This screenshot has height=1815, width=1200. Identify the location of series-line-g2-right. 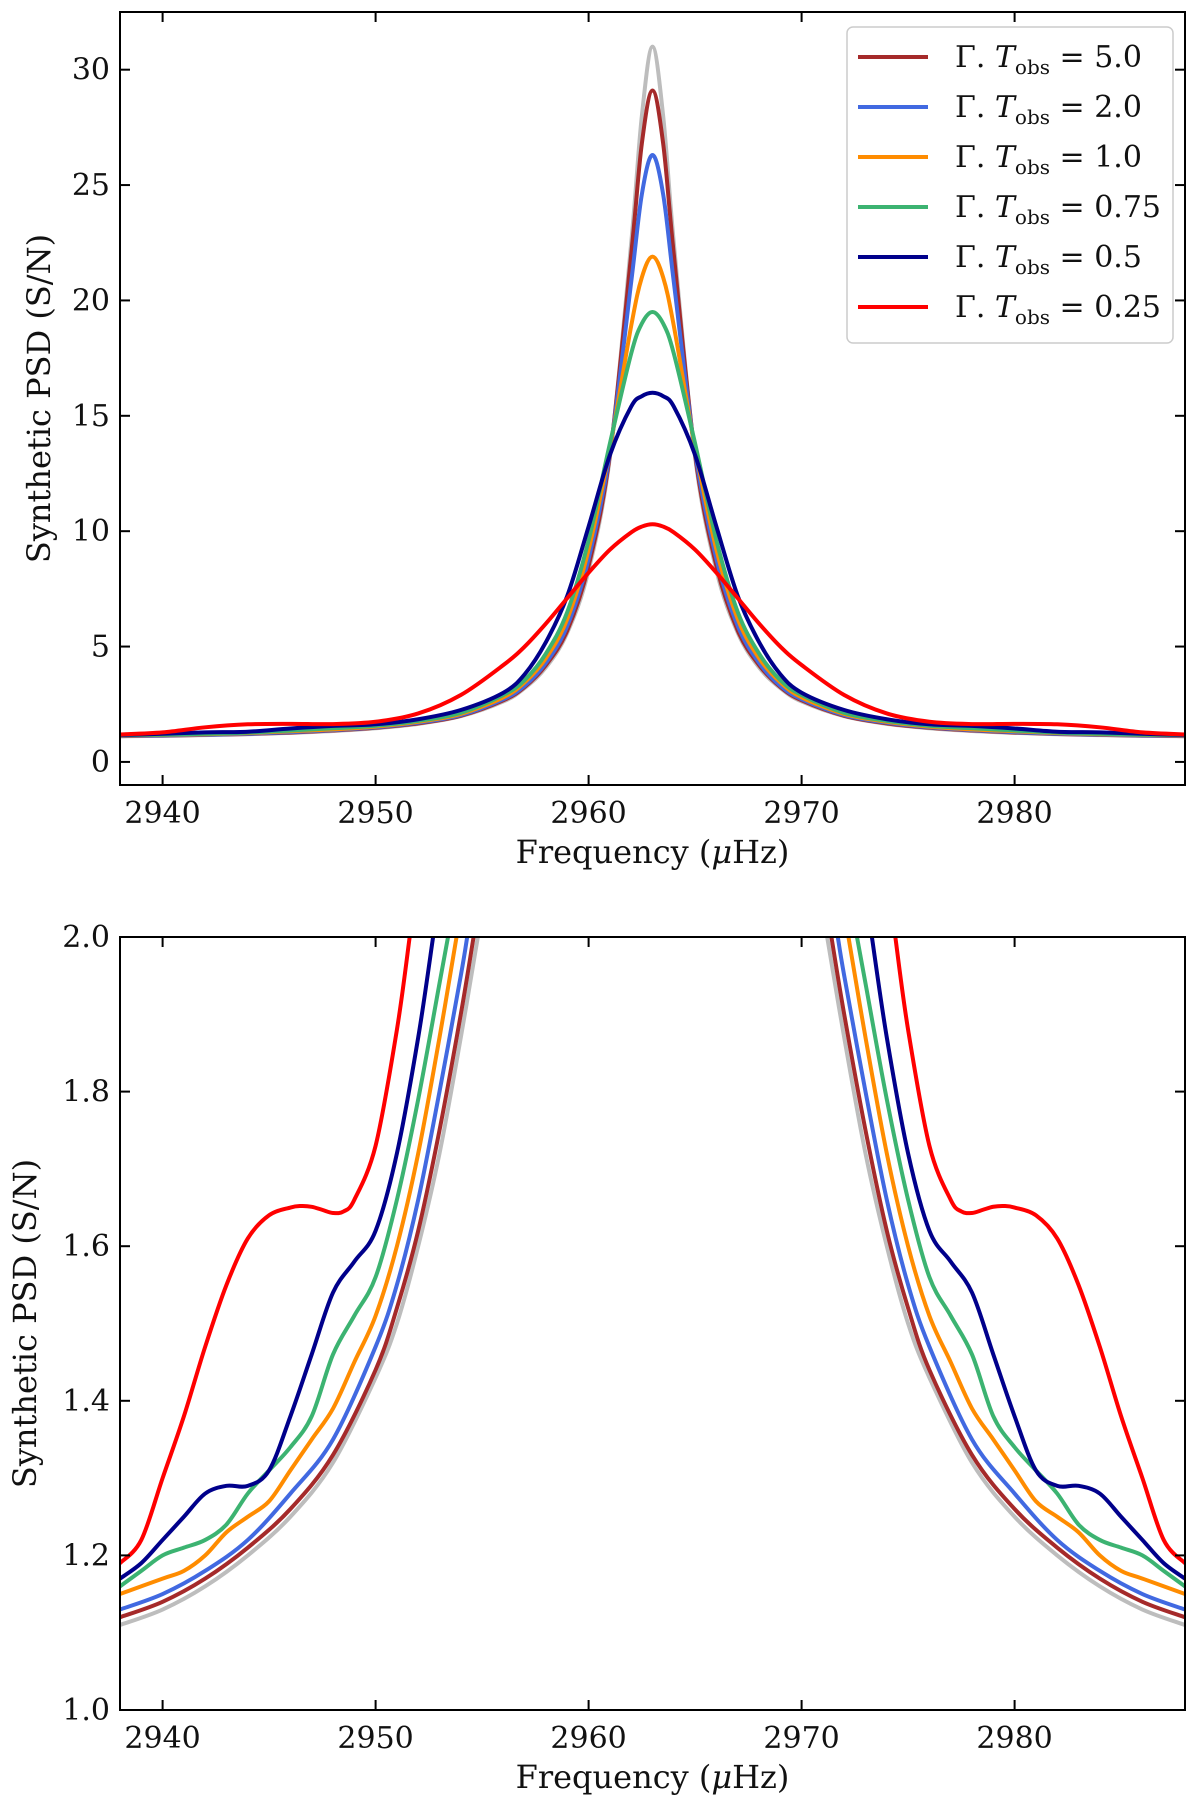
(1010, 1274).